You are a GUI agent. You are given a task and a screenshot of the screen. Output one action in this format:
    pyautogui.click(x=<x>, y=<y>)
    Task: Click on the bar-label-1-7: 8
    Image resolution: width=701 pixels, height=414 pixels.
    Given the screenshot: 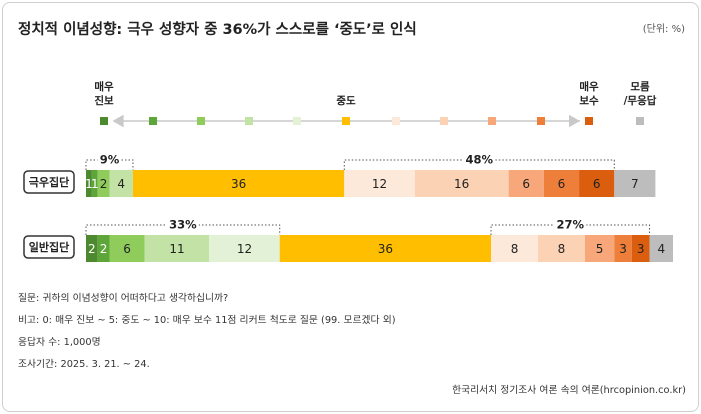 What is the action you would take?
    pyautogui.click(x=562, y=249)
    